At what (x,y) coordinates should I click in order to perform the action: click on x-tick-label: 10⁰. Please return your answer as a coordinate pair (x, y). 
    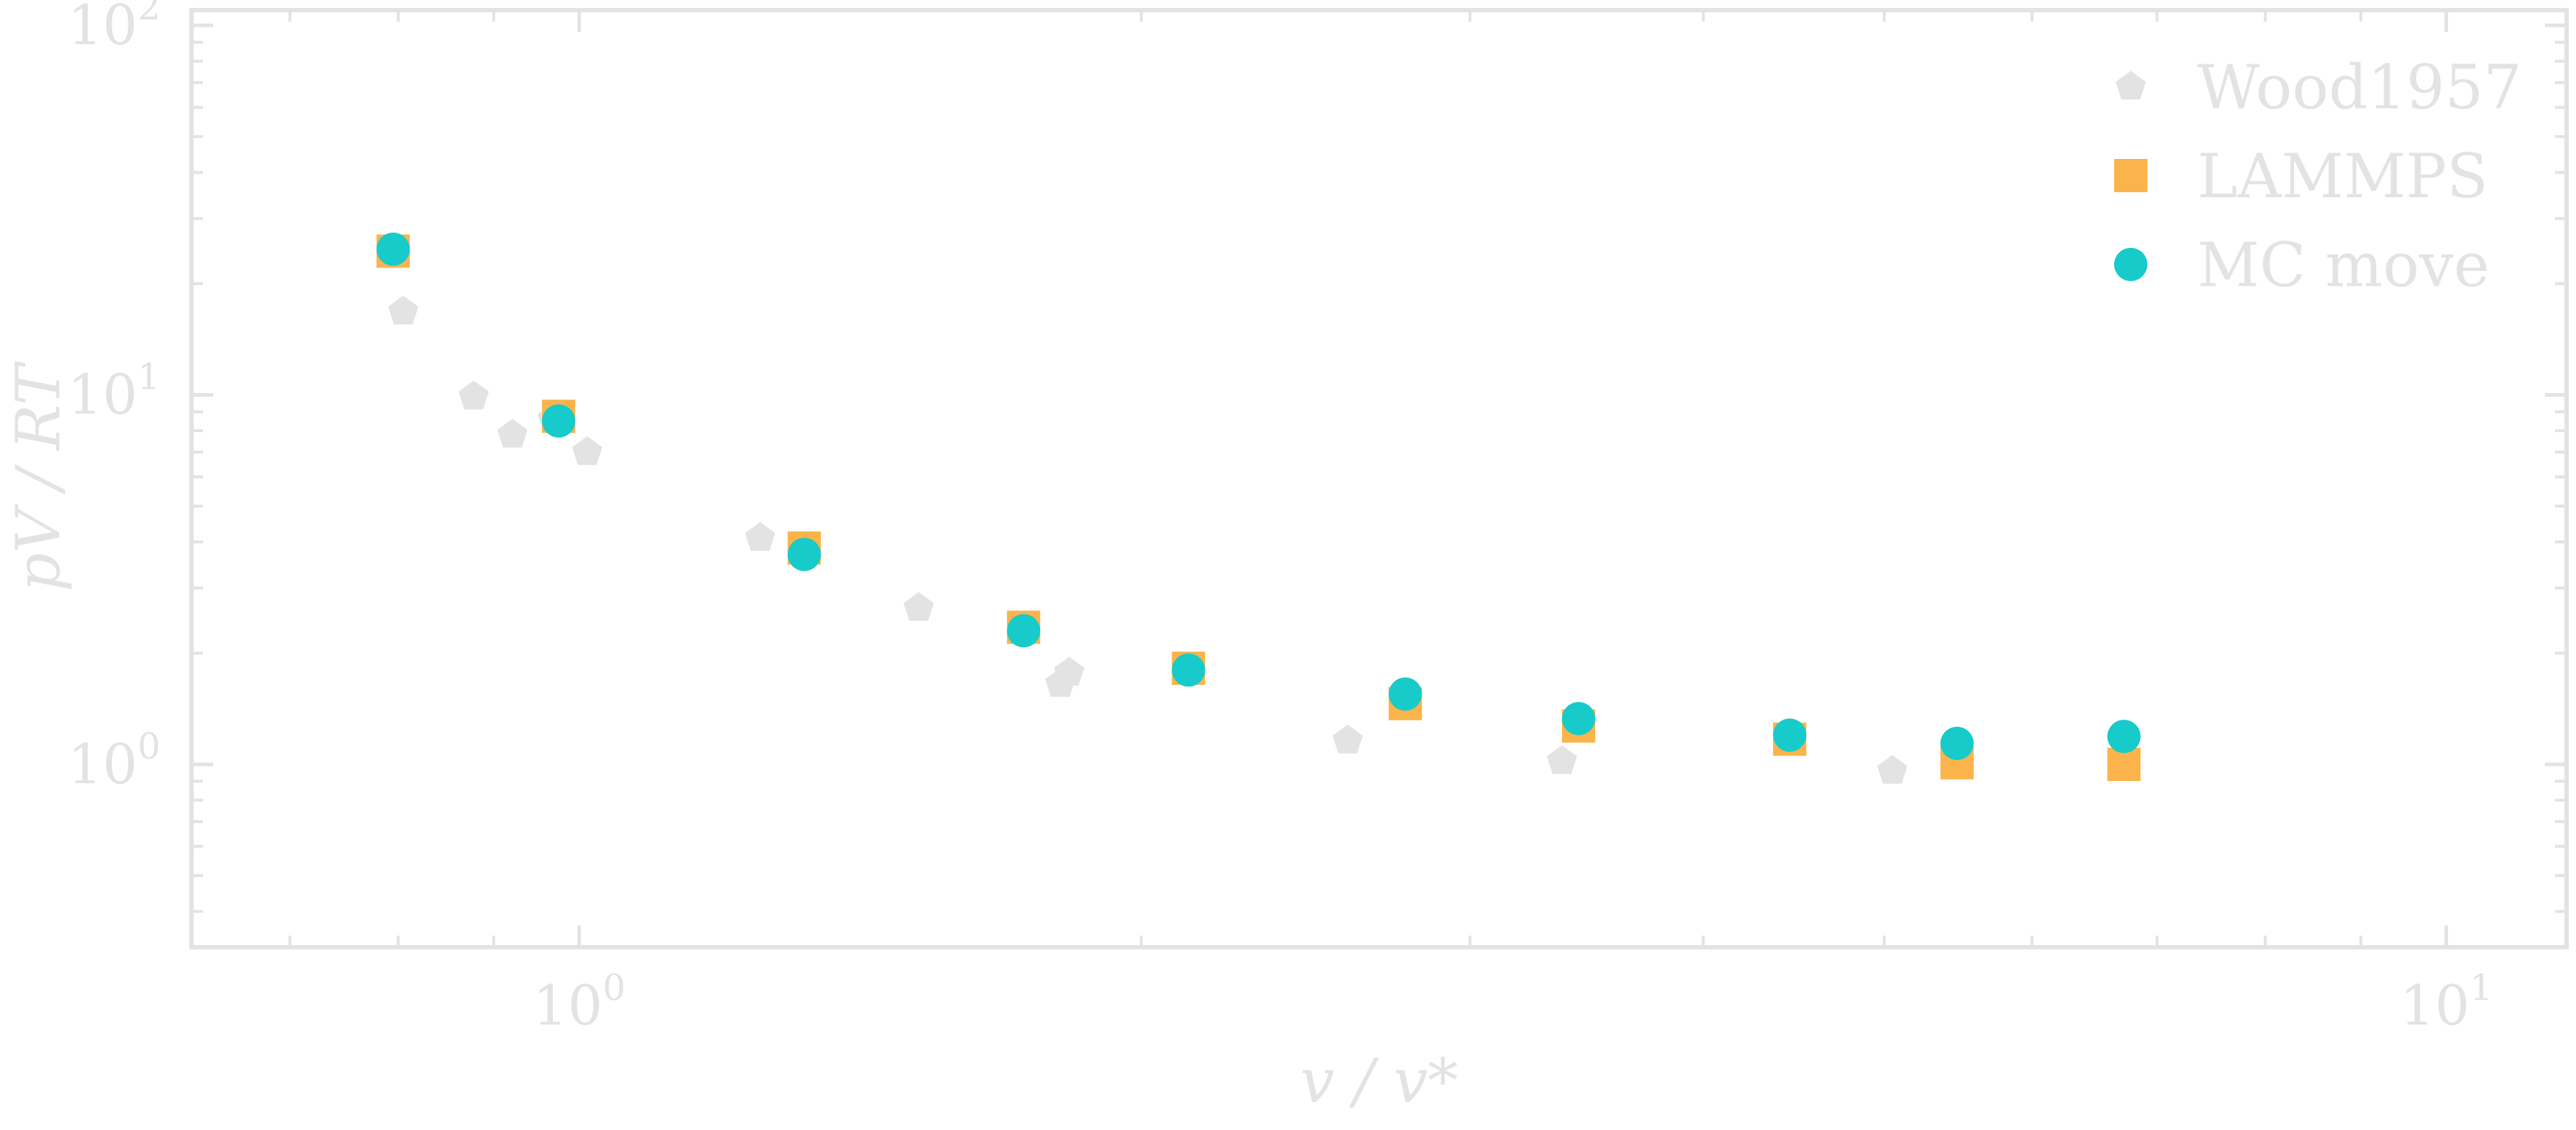
    Looking at the image, I should click on (579, 1003).